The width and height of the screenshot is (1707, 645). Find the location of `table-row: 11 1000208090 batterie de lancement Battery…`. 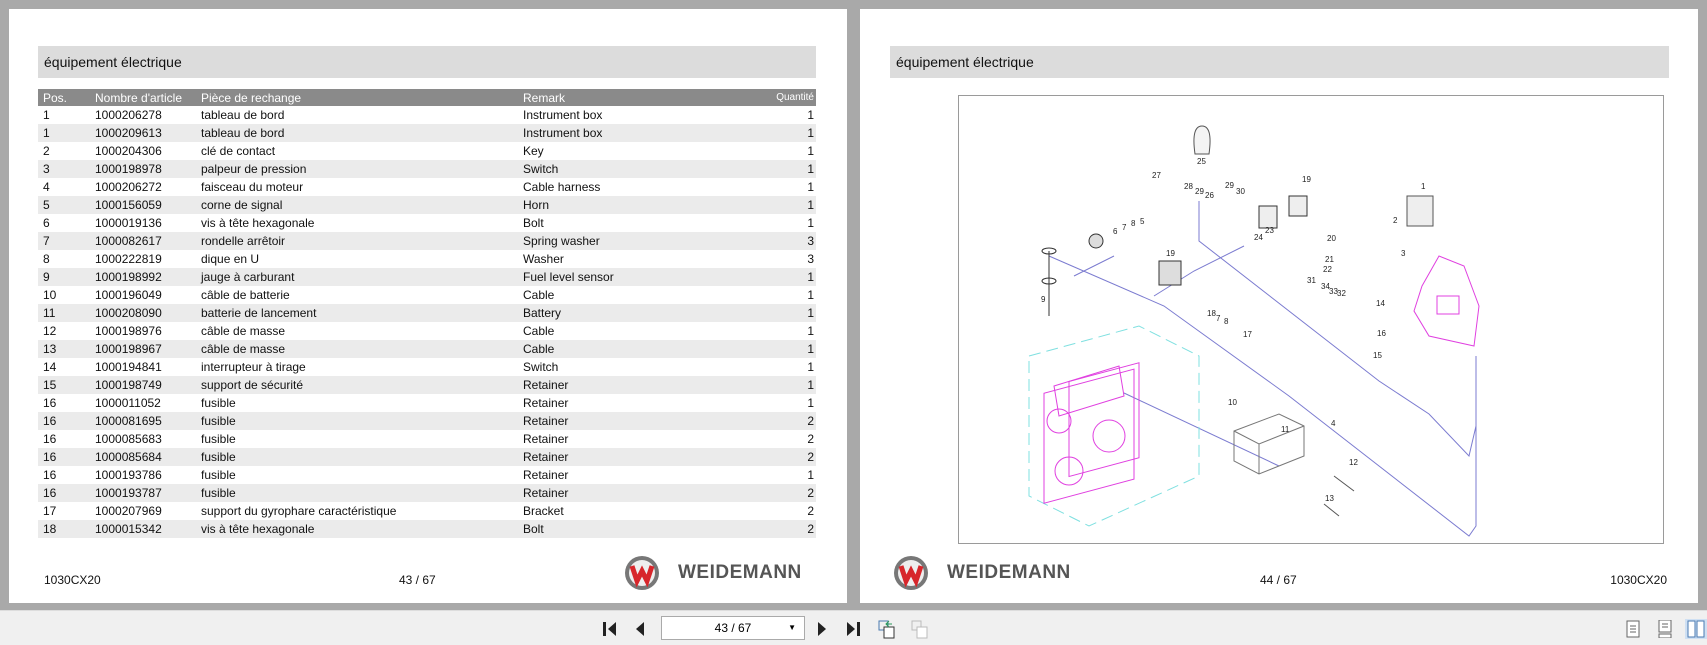

table-row: 11 1000208090 batterie de lancement Battery… is located at coordinates (427, 313).